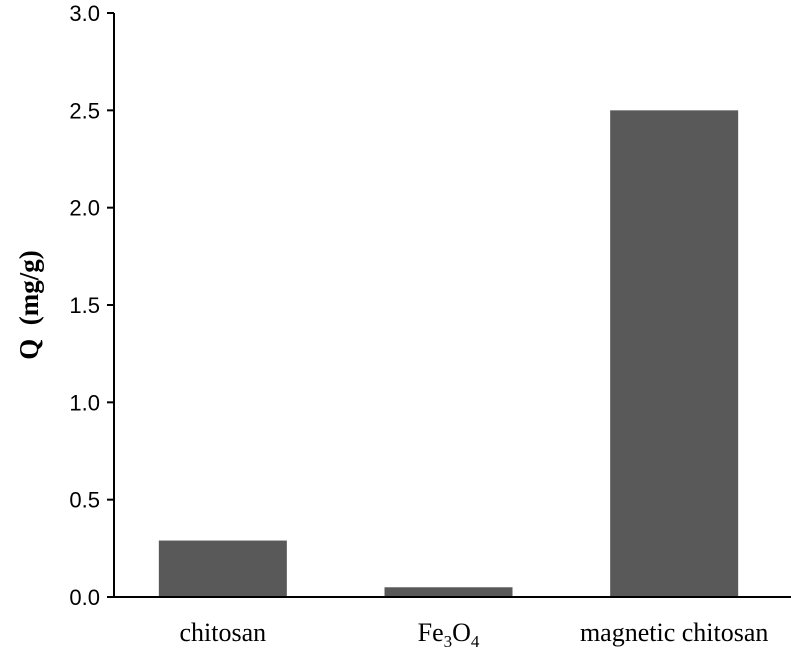 The height and width of the screenshot is (654, 791). I want to click on y-axis-title: Q (mg/g), so click(29, 304).